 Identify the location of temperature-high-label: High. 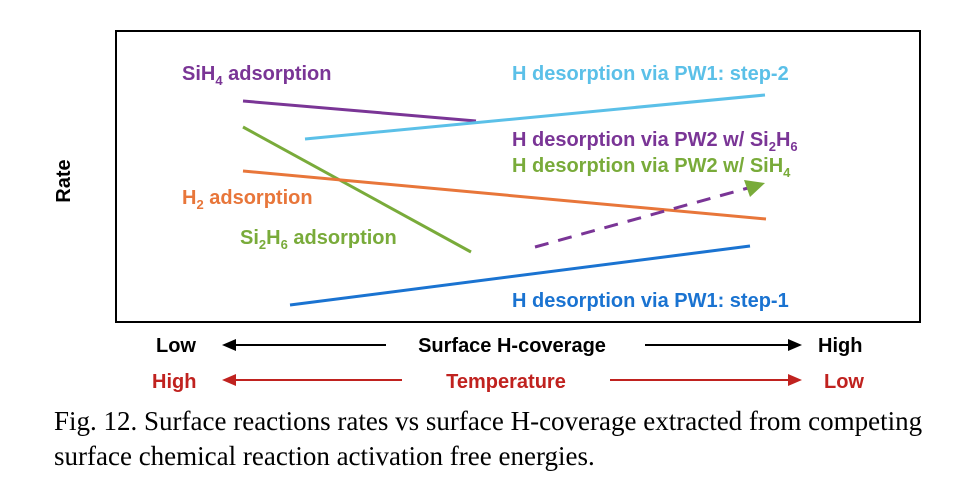
(174, 382).